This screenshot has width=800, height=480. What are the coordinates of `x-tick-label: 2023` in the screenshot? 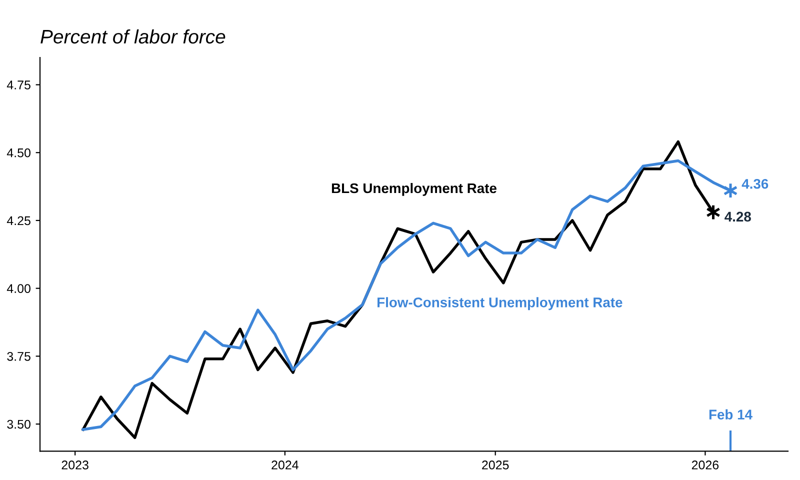 It's located at (75, 465).